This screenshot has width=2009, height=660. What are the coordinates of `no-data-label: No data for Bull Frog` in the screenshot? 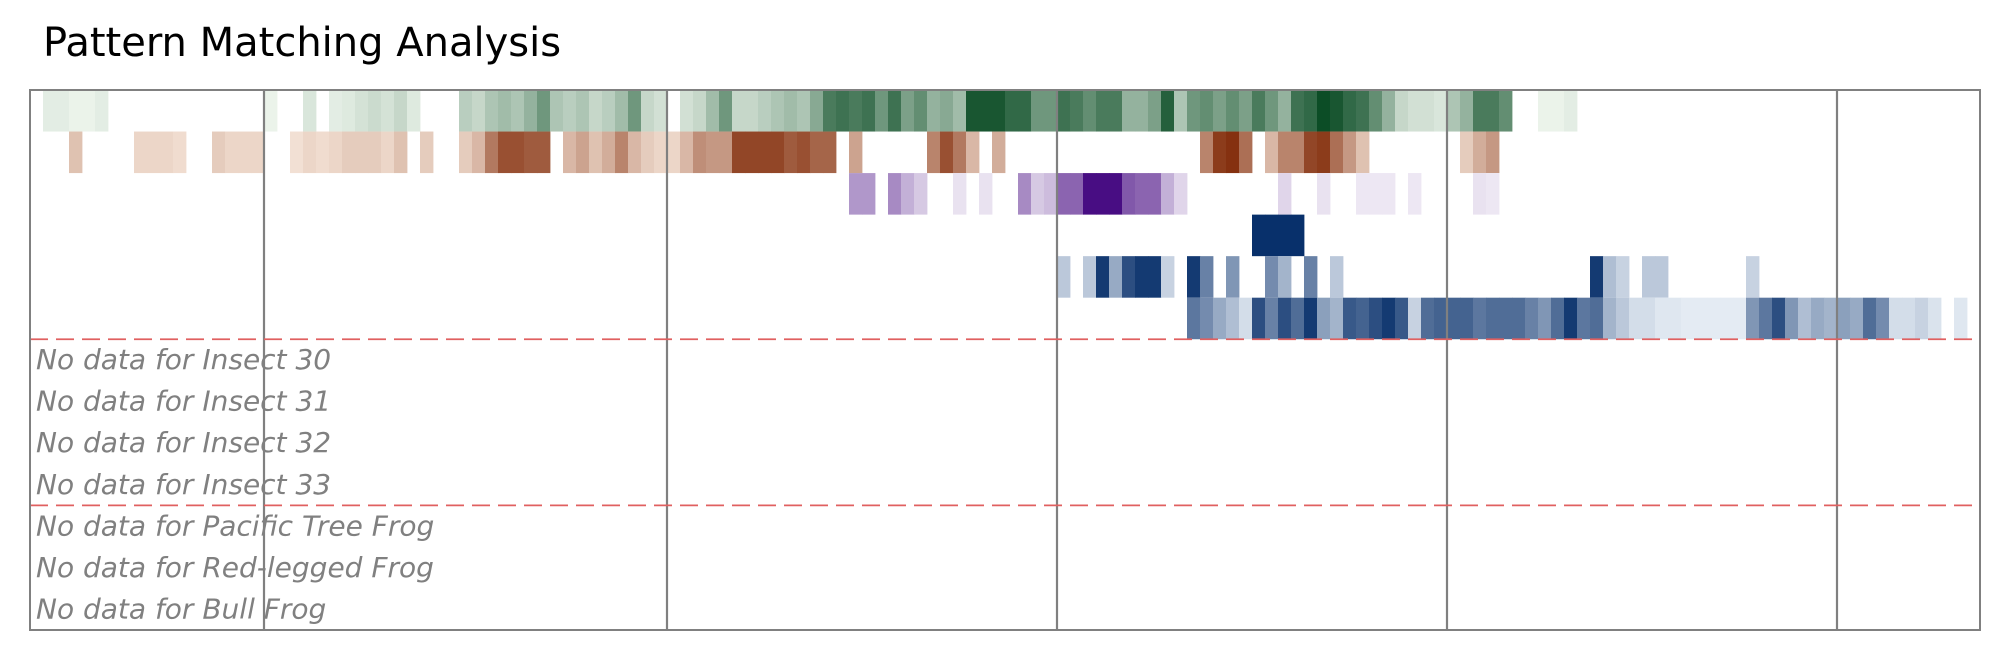 It's located at (181, 608).